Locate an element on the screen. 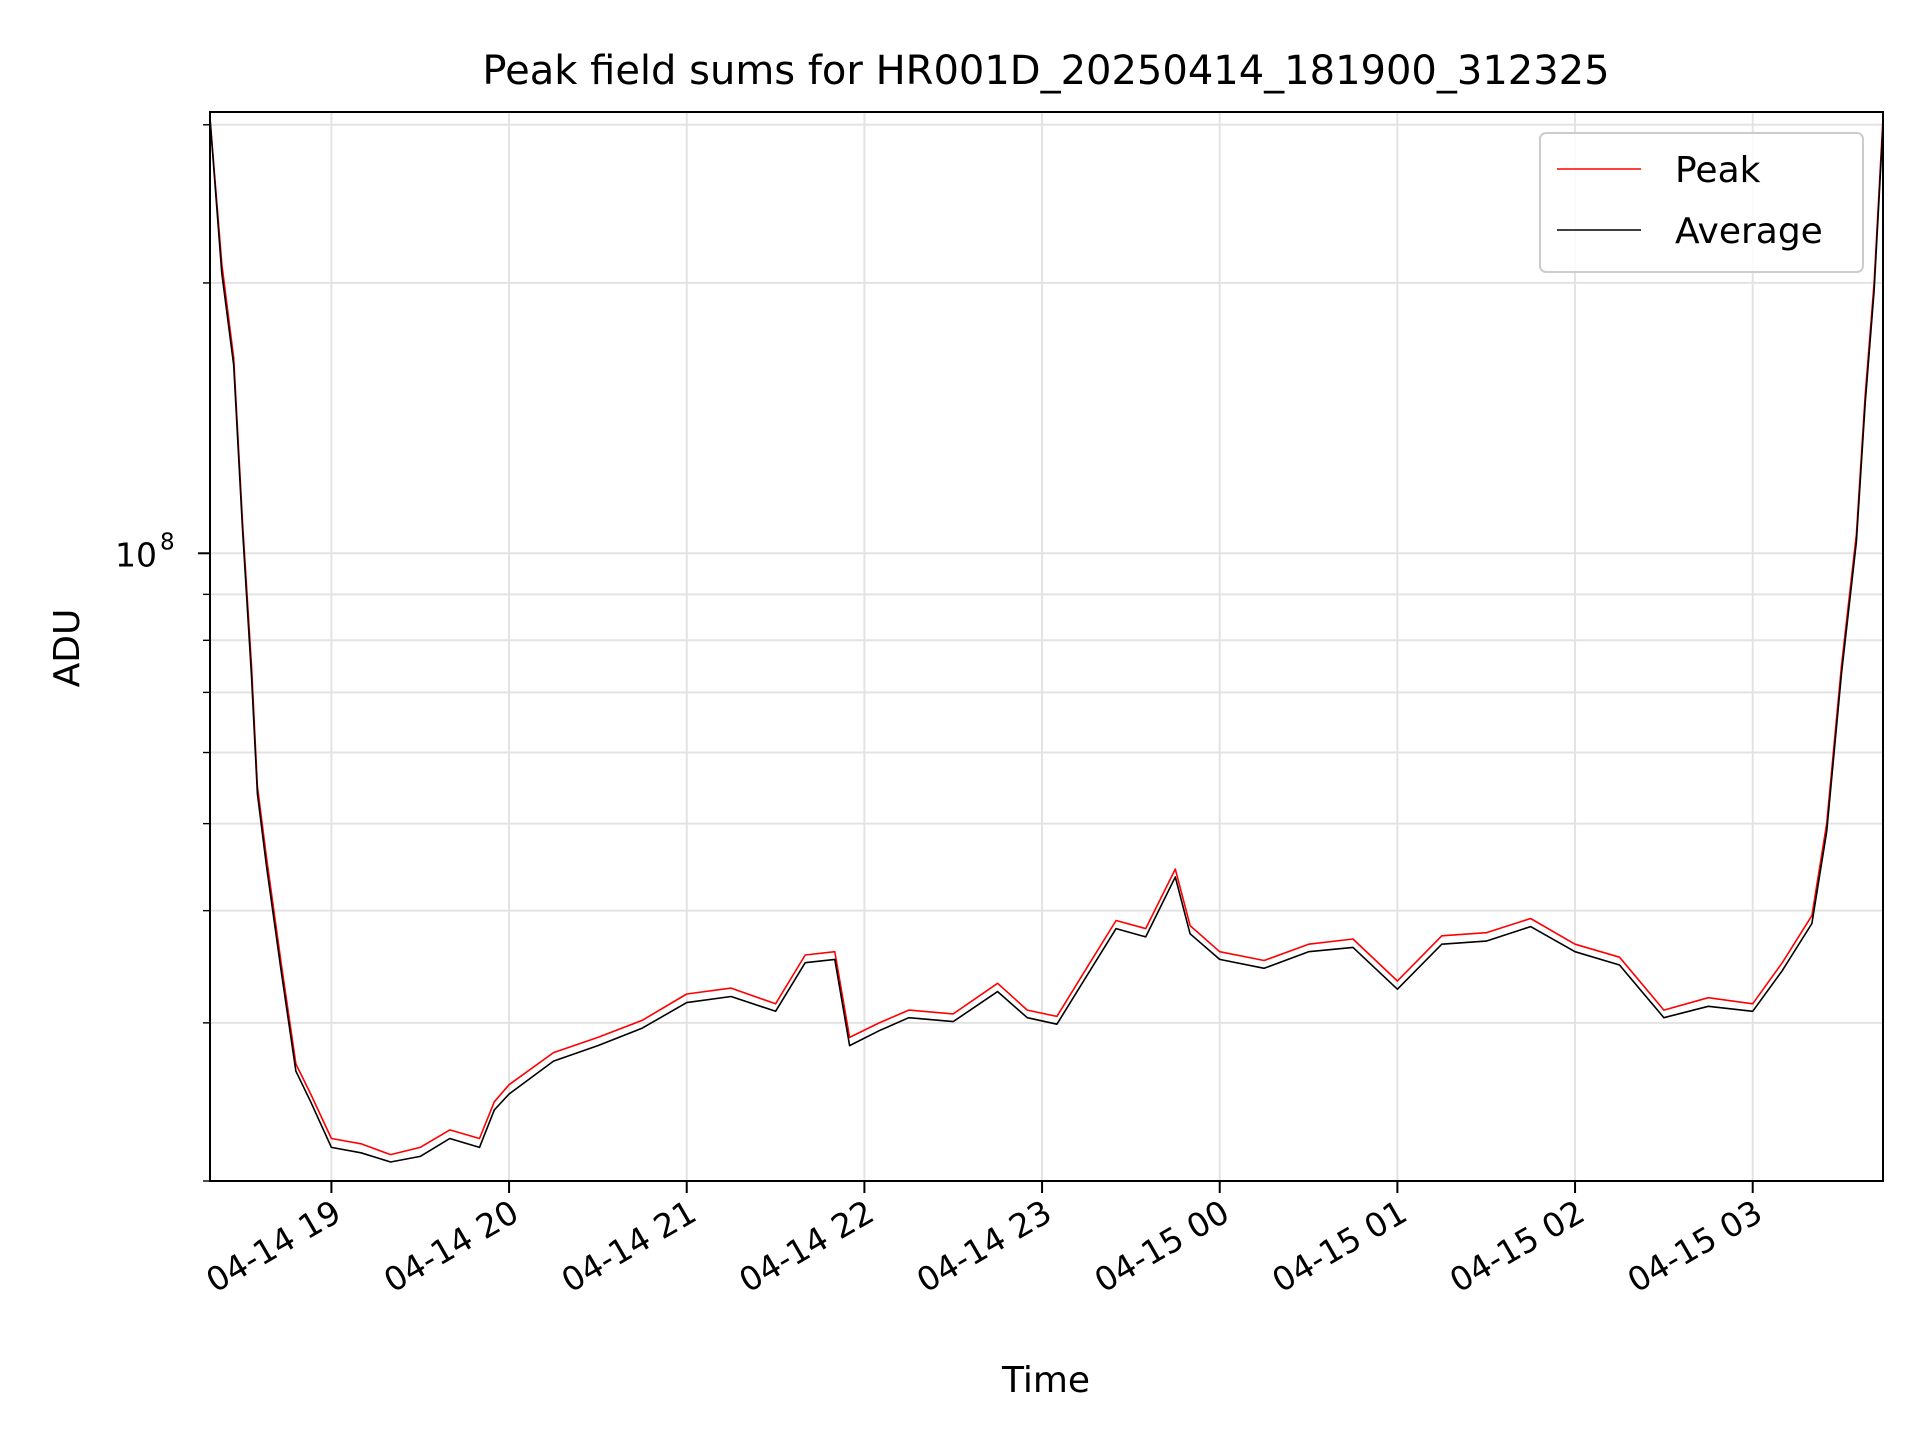  y-axis-label: ADU is located at coordinates (67, 648).